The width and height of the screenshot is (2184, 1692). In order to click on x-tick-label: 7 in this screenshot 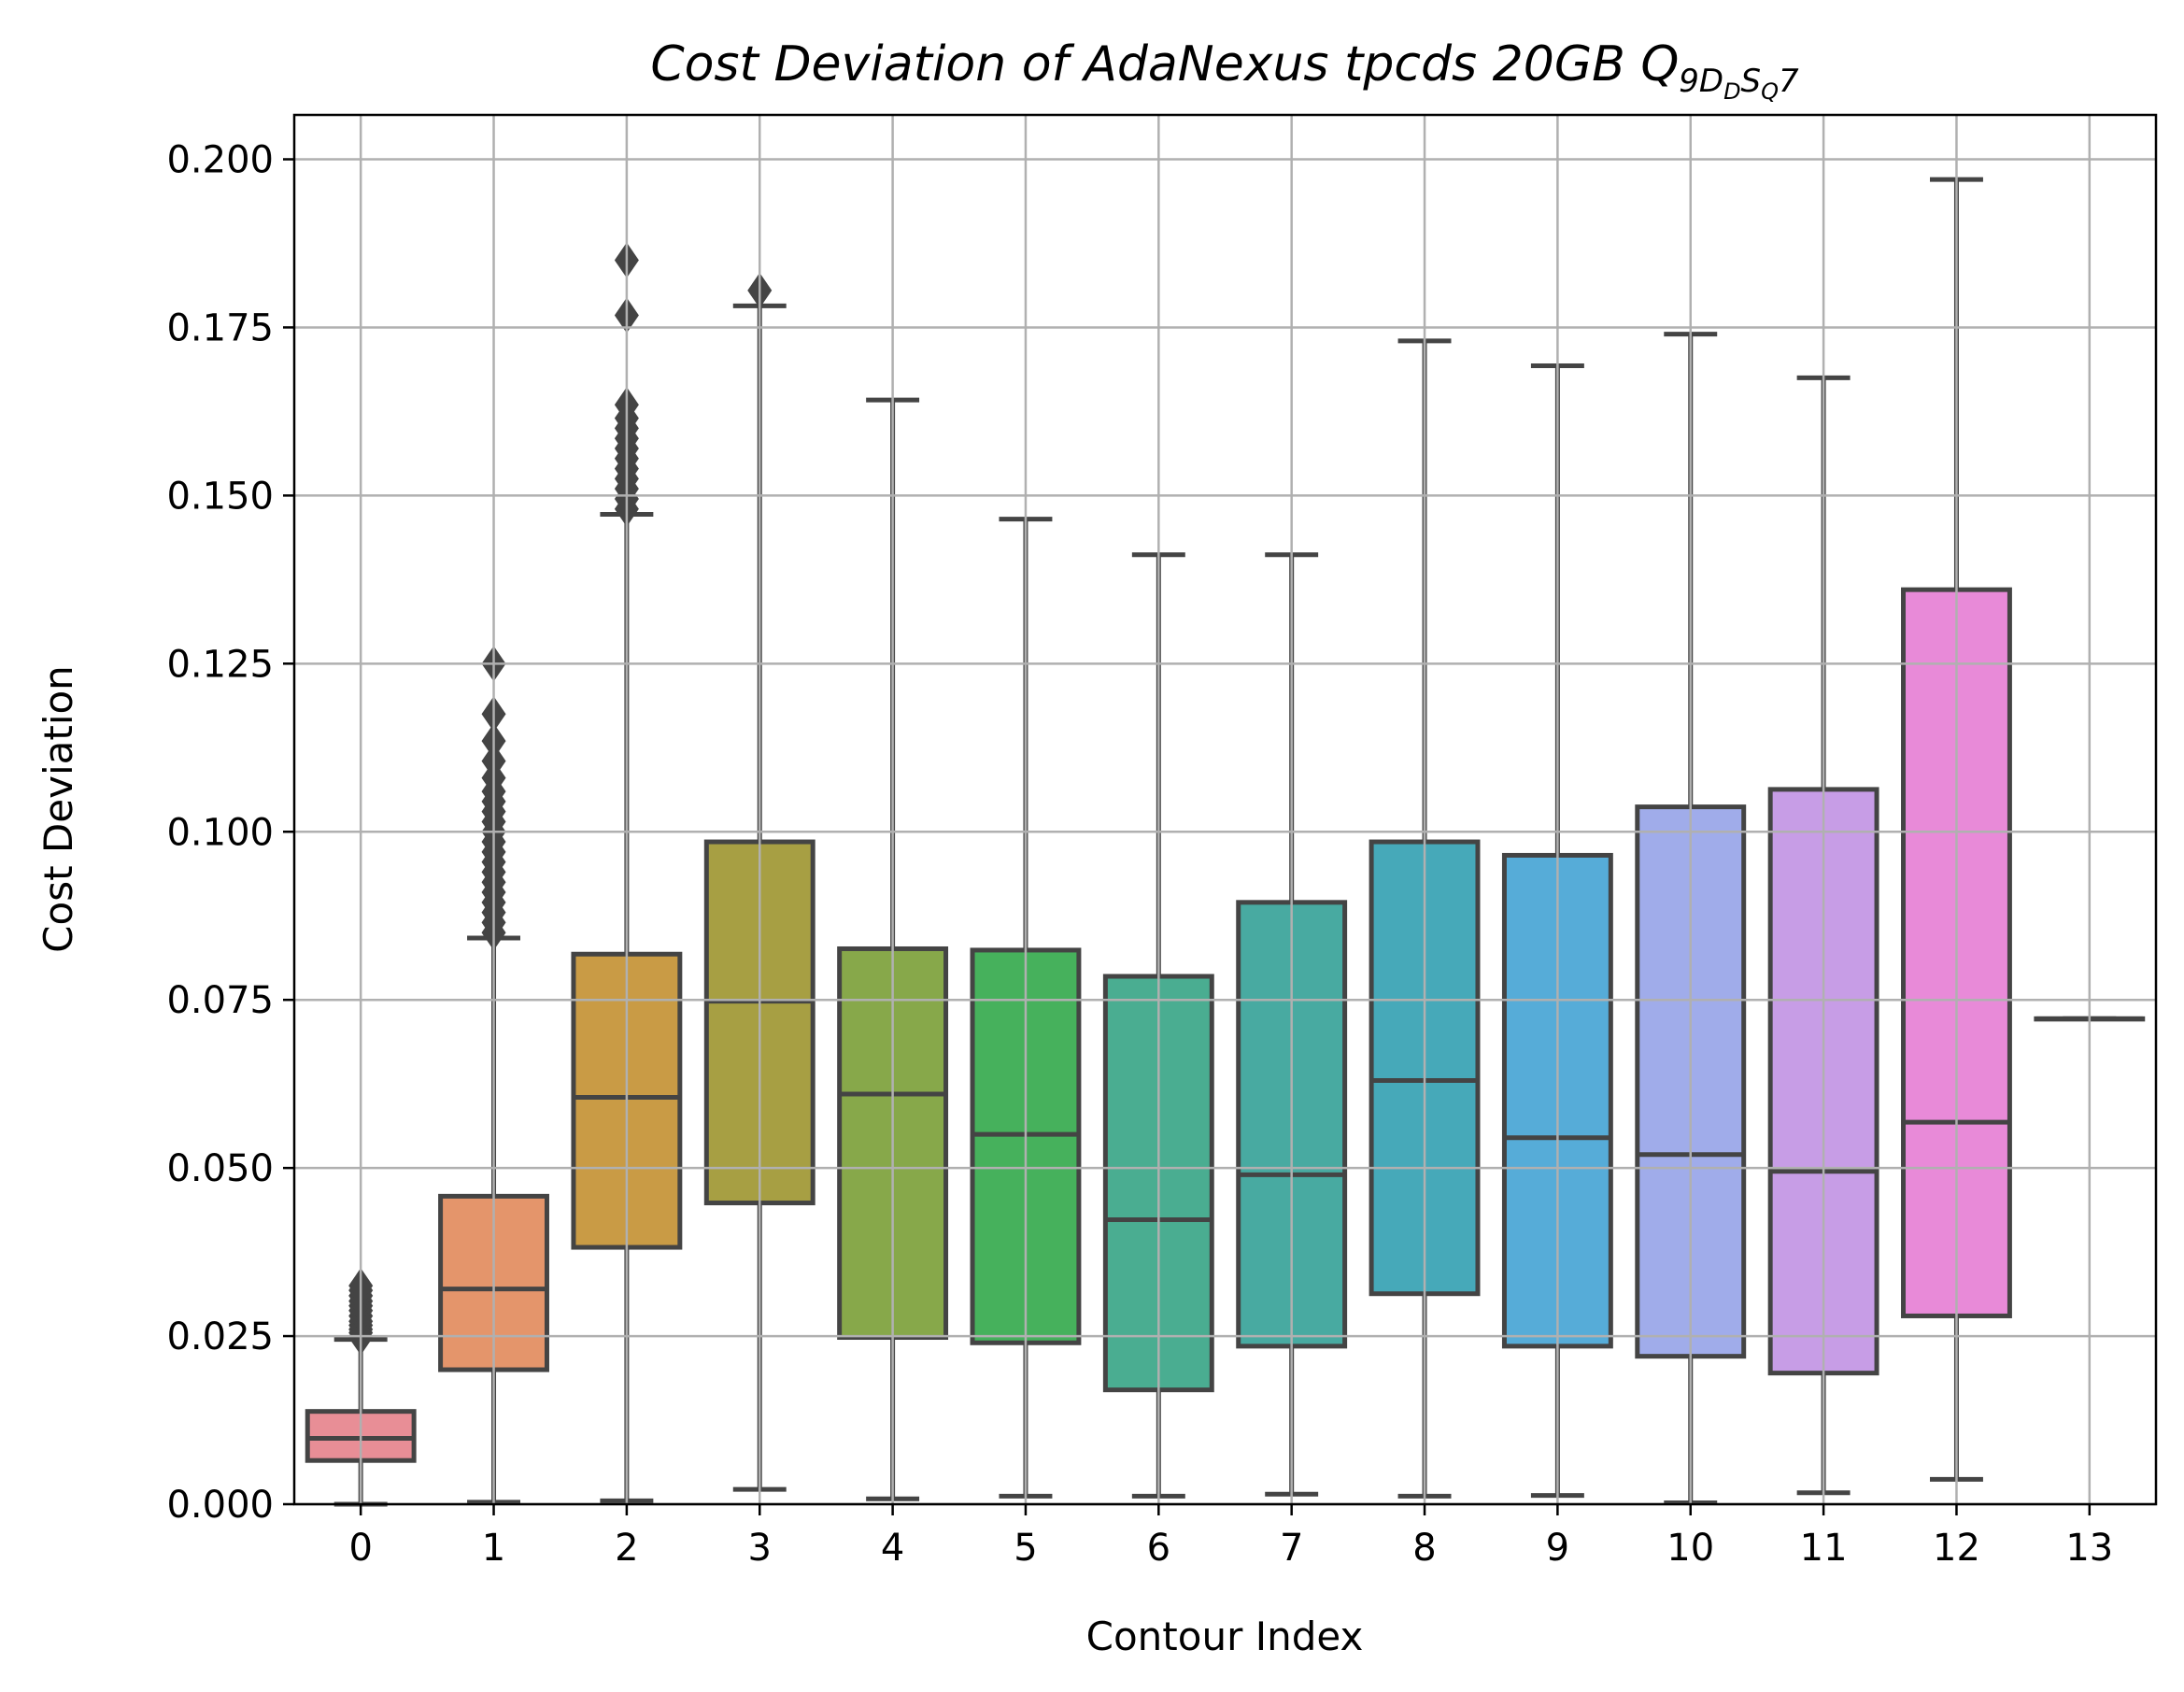, I will do `click(1291, 1548)`.